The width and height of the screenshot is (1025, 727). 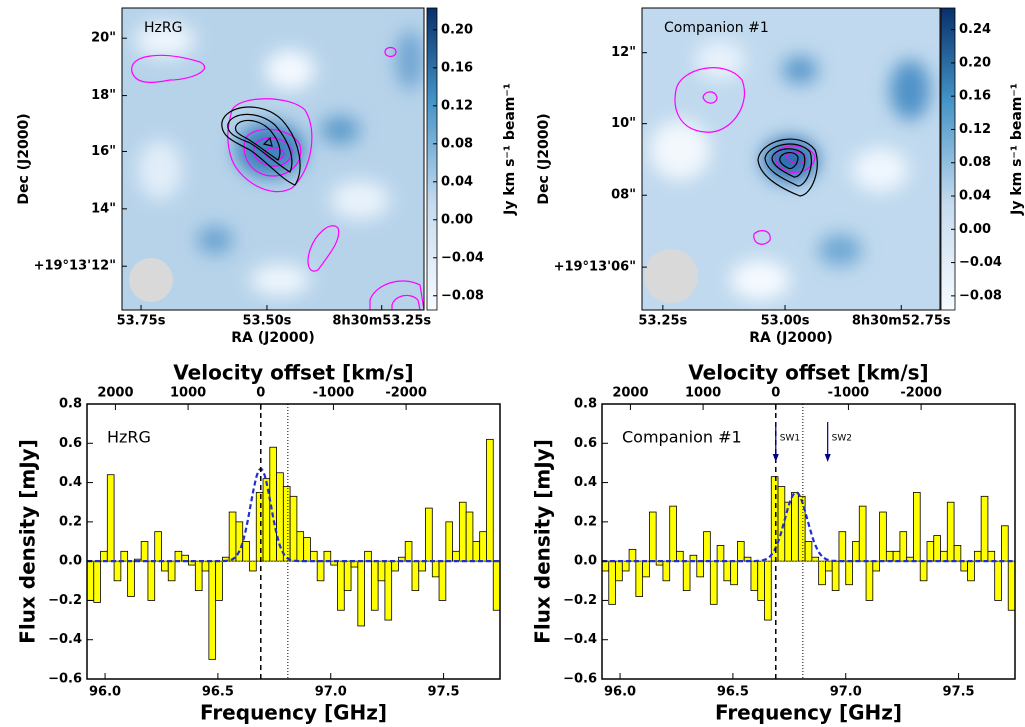 What do you see at coordinates (103, 38) in the screenshot?
I see `y-tick-label: 20"` at bounding box center [103, 38].